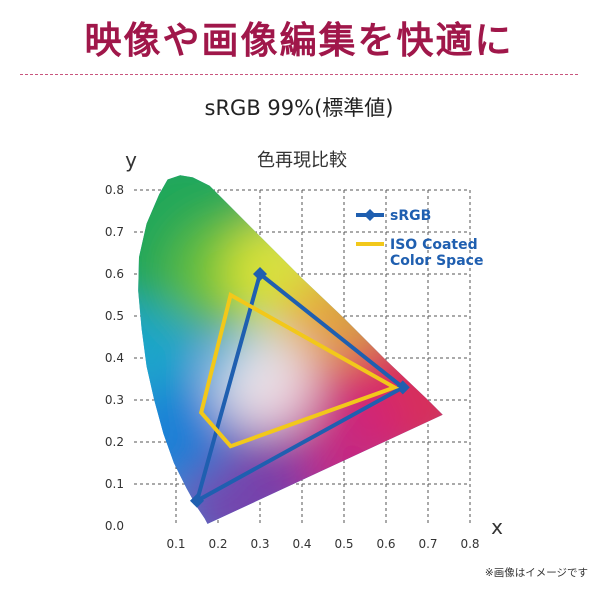 The image size is (598, 598). I want to click on series-outline-srgb, so click(300, 387).